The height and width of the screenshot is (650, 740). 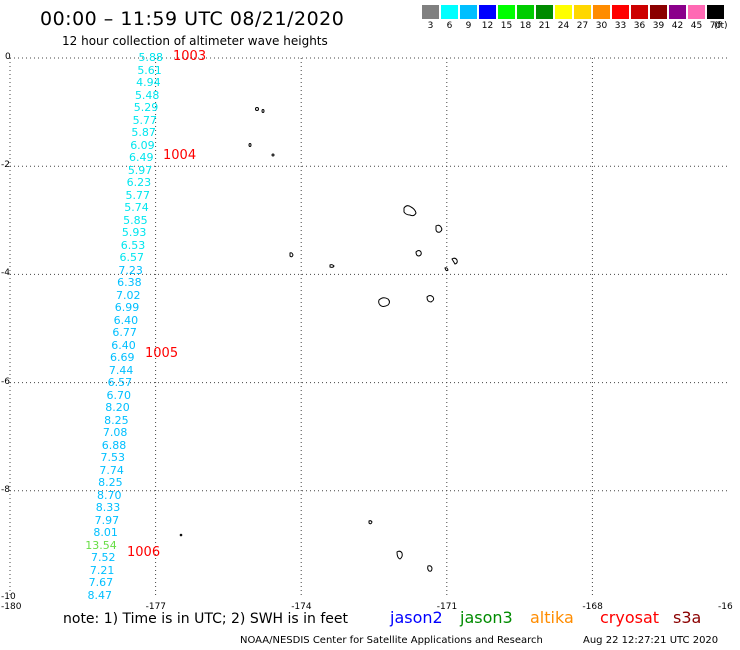 I want to click on wave-height-value: 13.54, so click(x=101, y=545).